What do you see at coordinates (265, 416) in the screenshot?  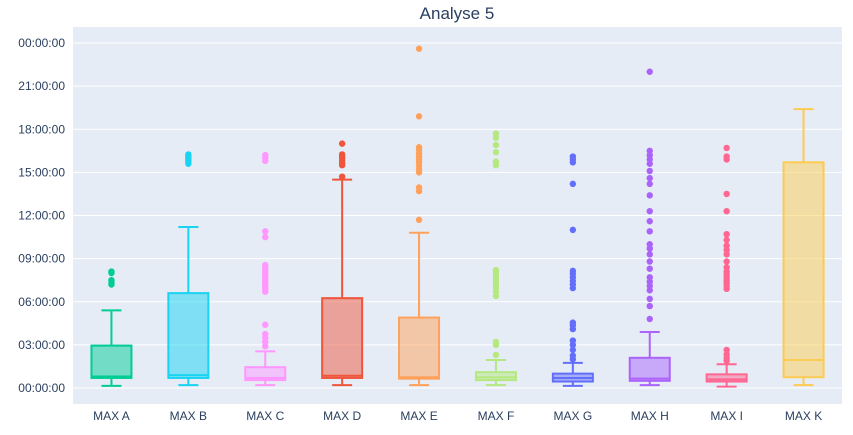 I see `x-tick-label: MAX C` at bounding box center [265, 416].